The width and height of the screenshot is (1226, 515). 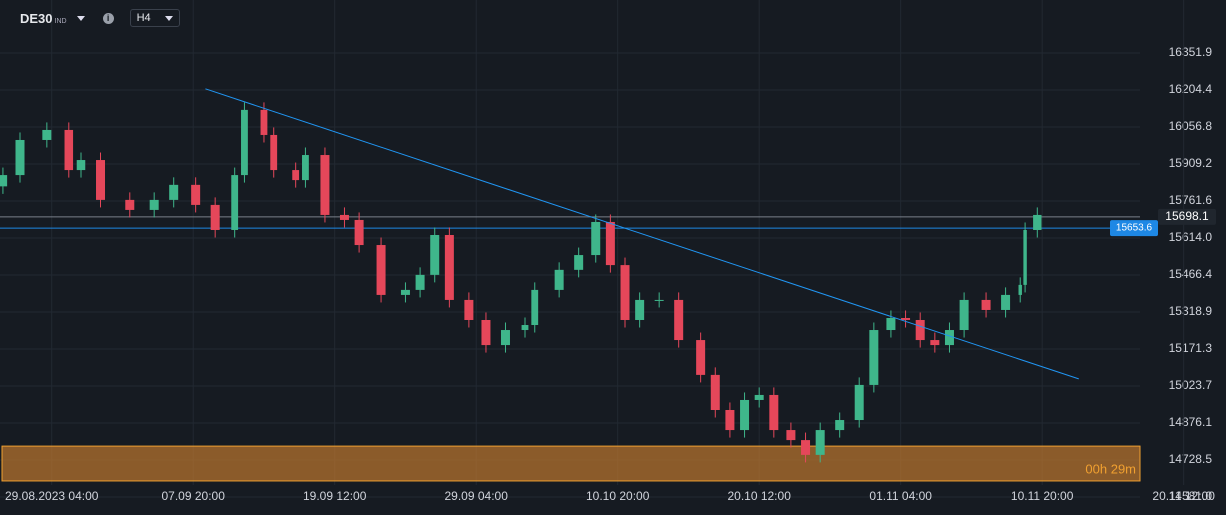 I want to click on symbol-dropdown, so click(x=80, y=18).